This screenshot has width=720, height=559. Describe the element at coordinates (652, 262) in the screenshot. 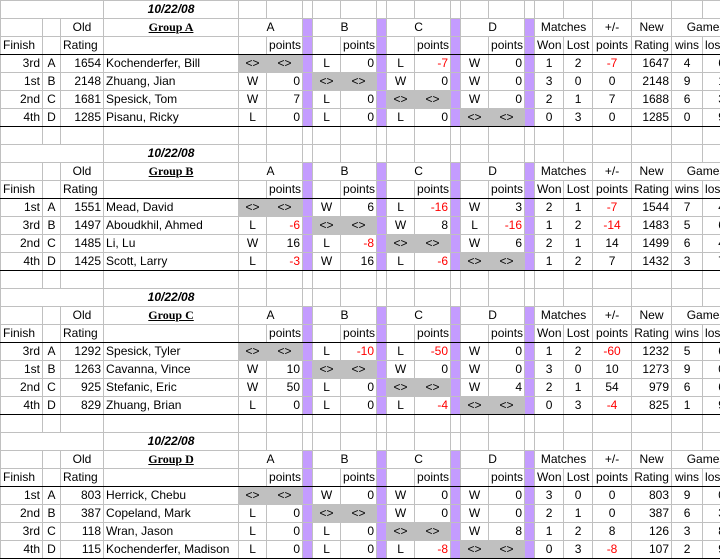

I see `new-rating-cell: 1432` at that location.